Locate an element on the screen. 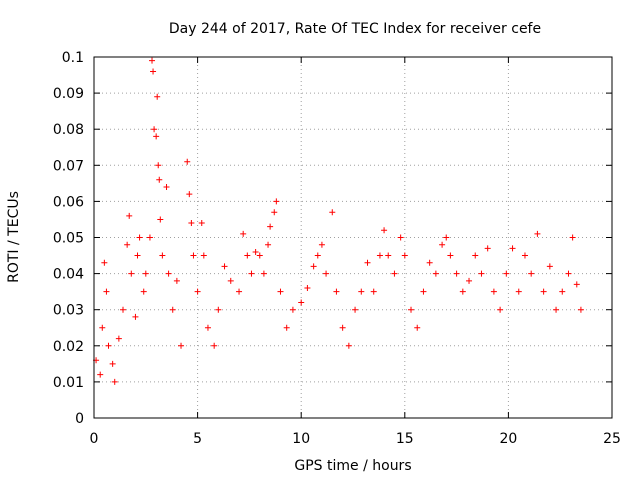  x-tick-label: 10 is located at coordinates (301, 439).